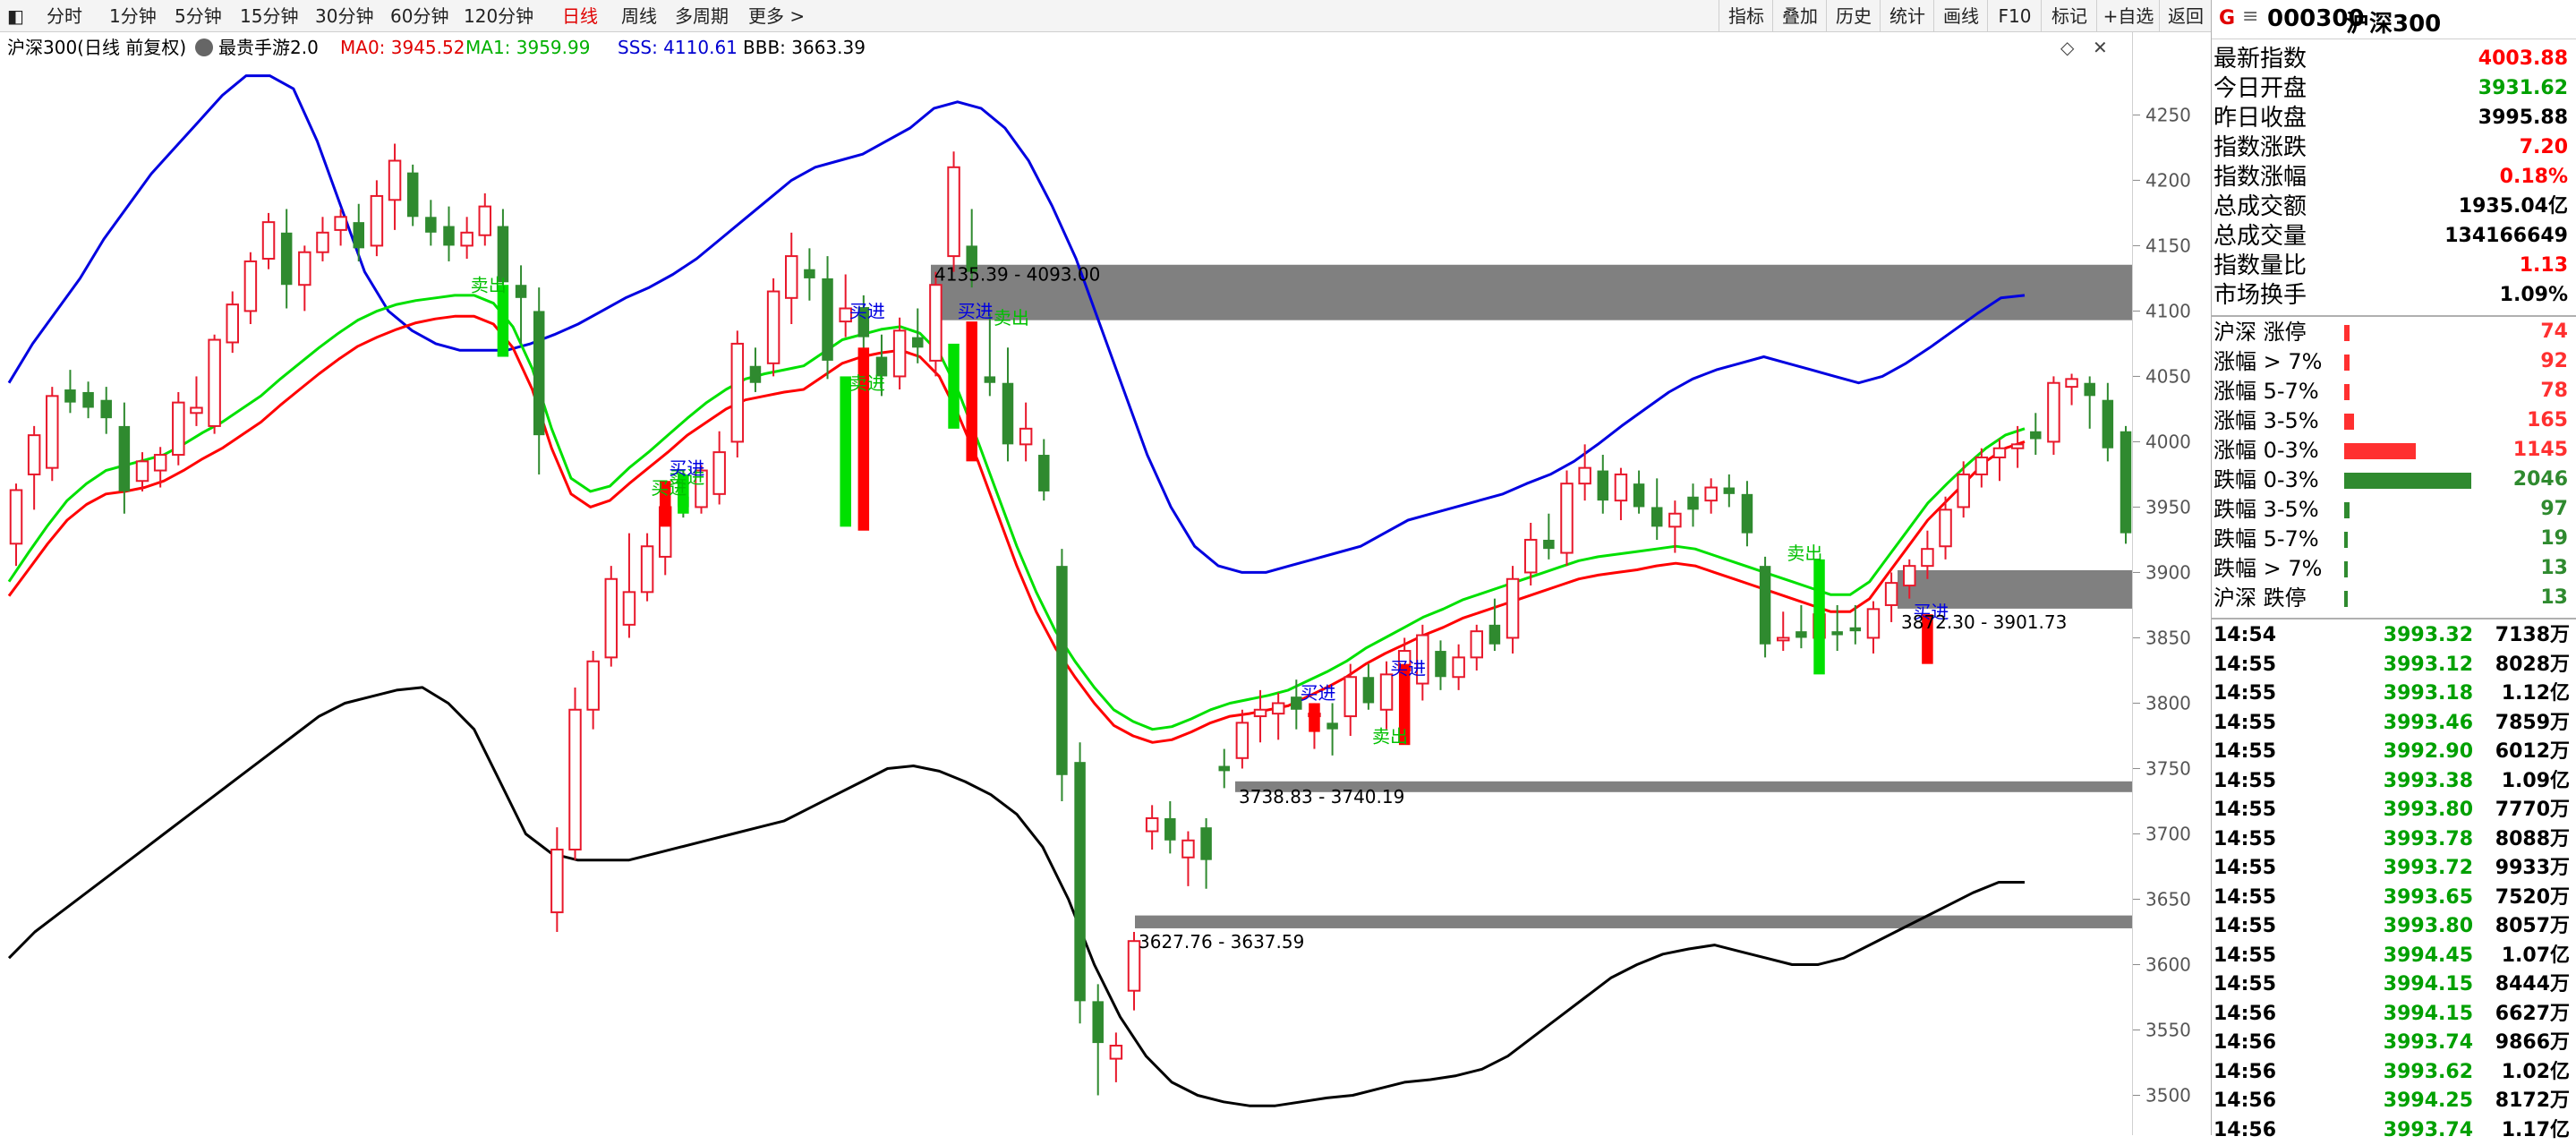 The width and height of the screenshot is (2576, 1145). What do you see at coordinates (2227, 18) in the screenshot?
I see `g-badge-icon: G` at bounding box center [2227, 18].